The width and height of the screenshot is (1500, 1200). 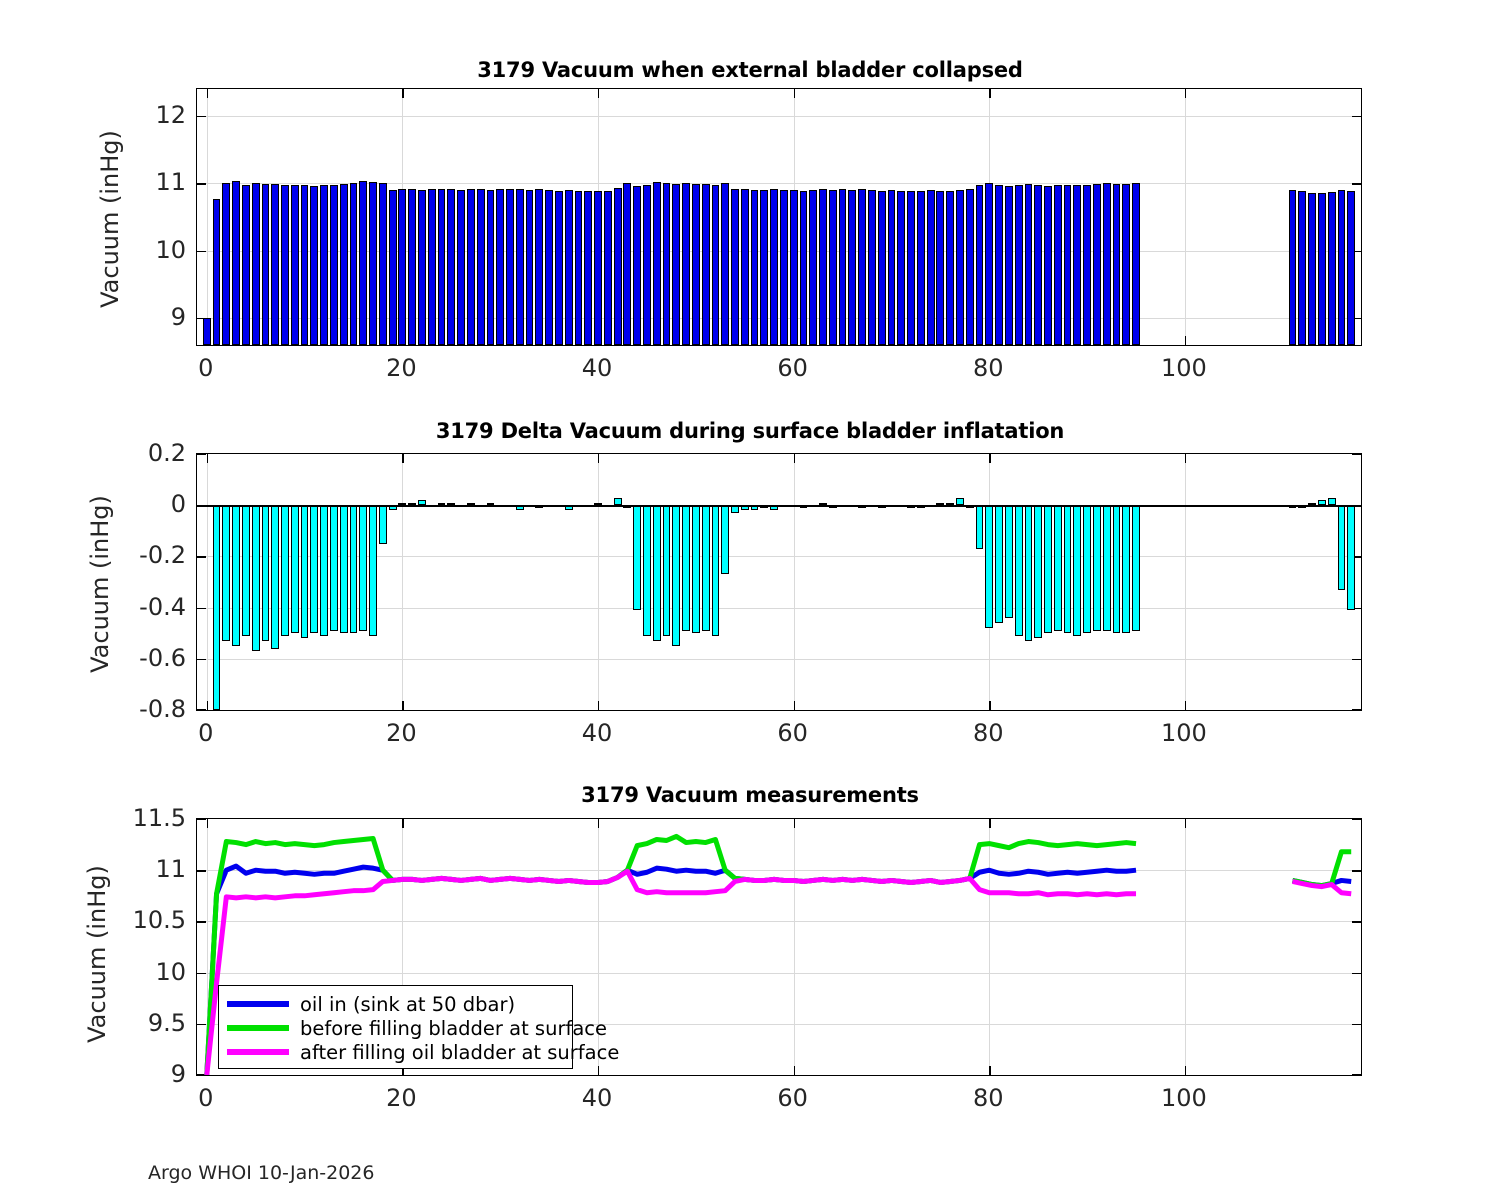 I want to click on x-tick-label: 100, so click(x=1184, y=368).